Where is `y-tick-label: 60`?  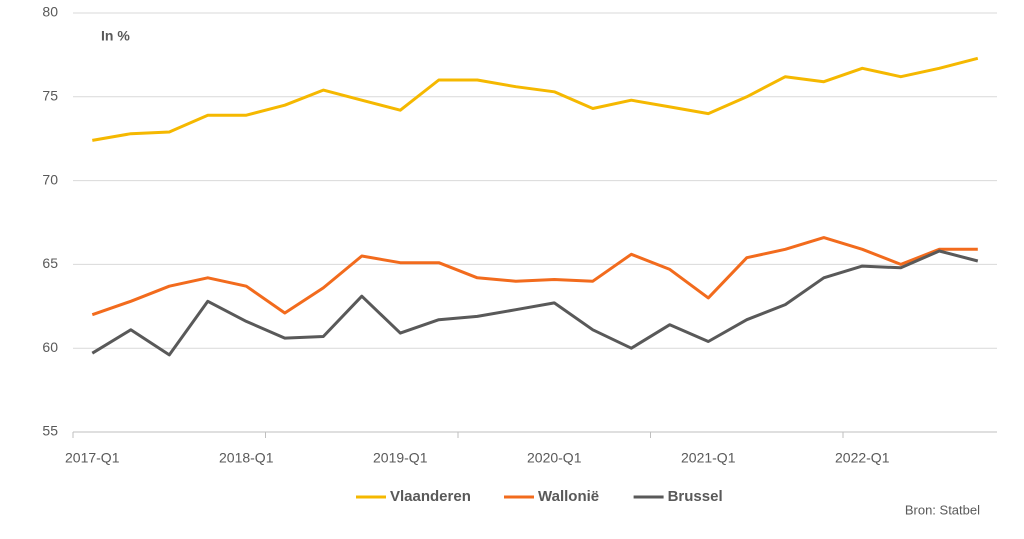
y-tick-label: 60 is located at coordinates (50, 347).